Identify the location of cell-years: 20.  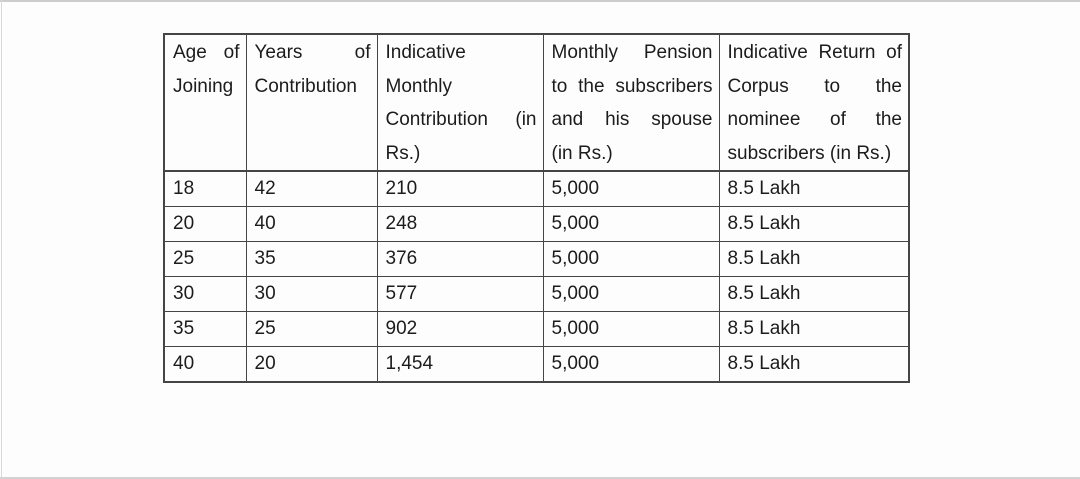
(311, 364).